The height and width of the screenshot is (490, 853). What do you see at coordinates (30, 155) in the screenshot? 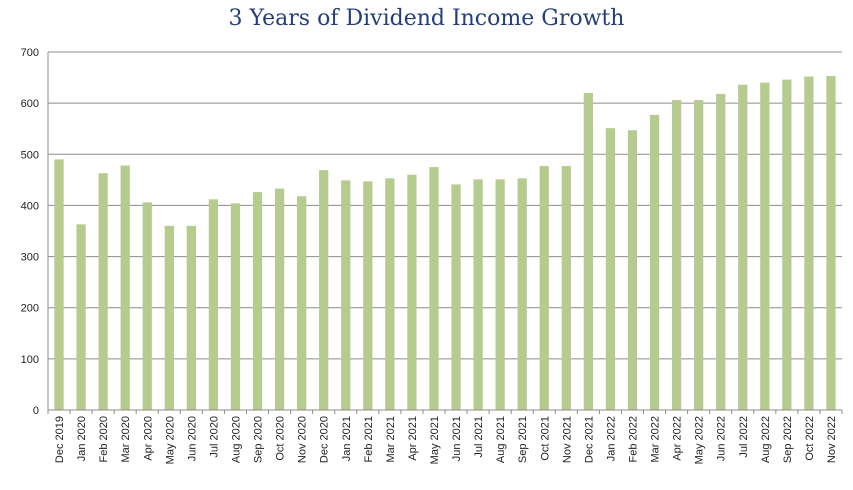
I see `y-tick-label: 500` at bounding box center [30, 155].